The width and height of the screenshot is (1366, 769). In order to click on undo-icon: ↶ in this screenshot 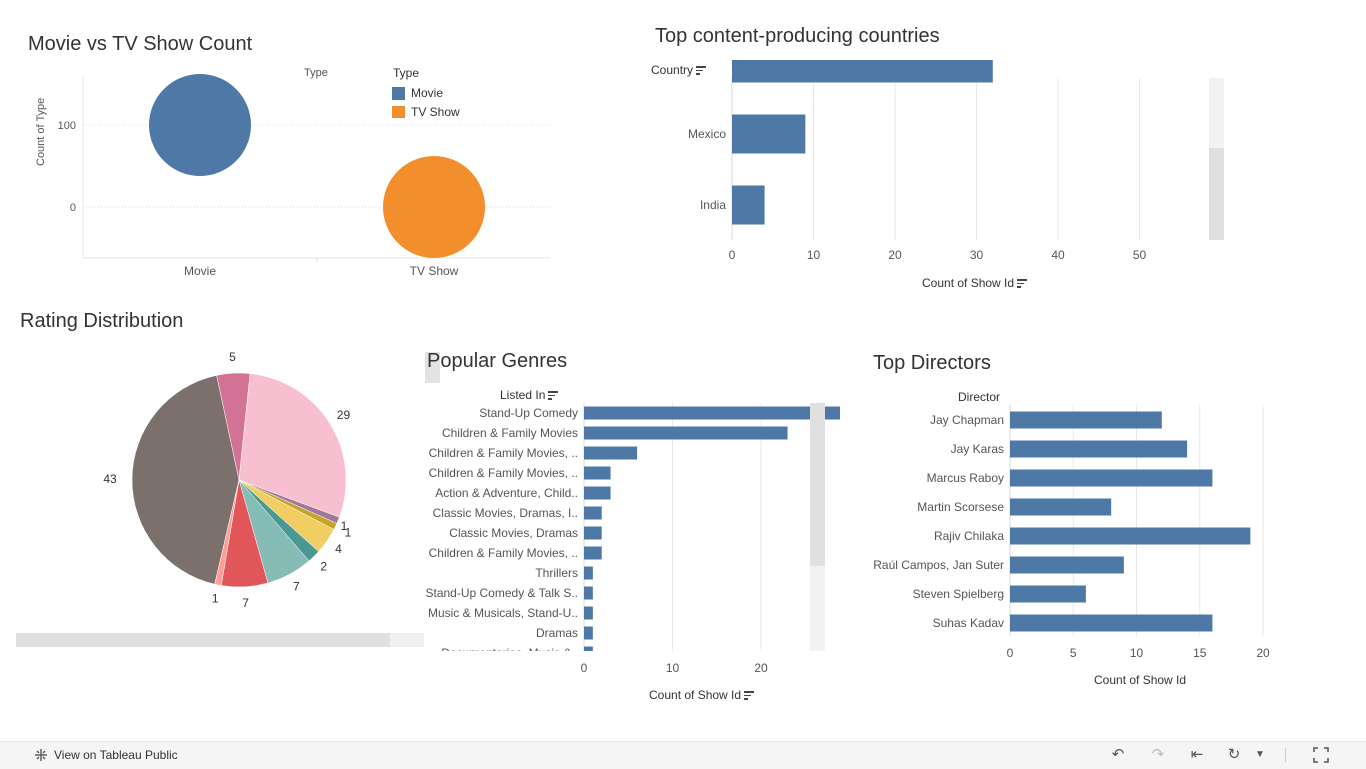, I will do `click(1118, 754)`.